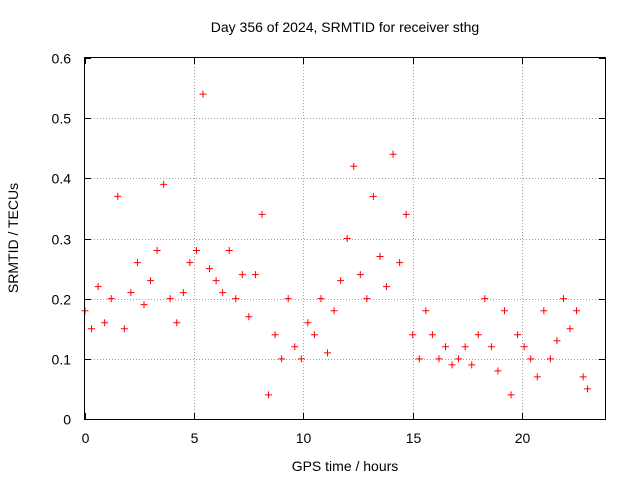 This screenshot has width=640, height=480. What do you see at coordinates (62, 300) in the screenshot?
I see `y-tick-label: 0.2` at bounding box center [62, 300].